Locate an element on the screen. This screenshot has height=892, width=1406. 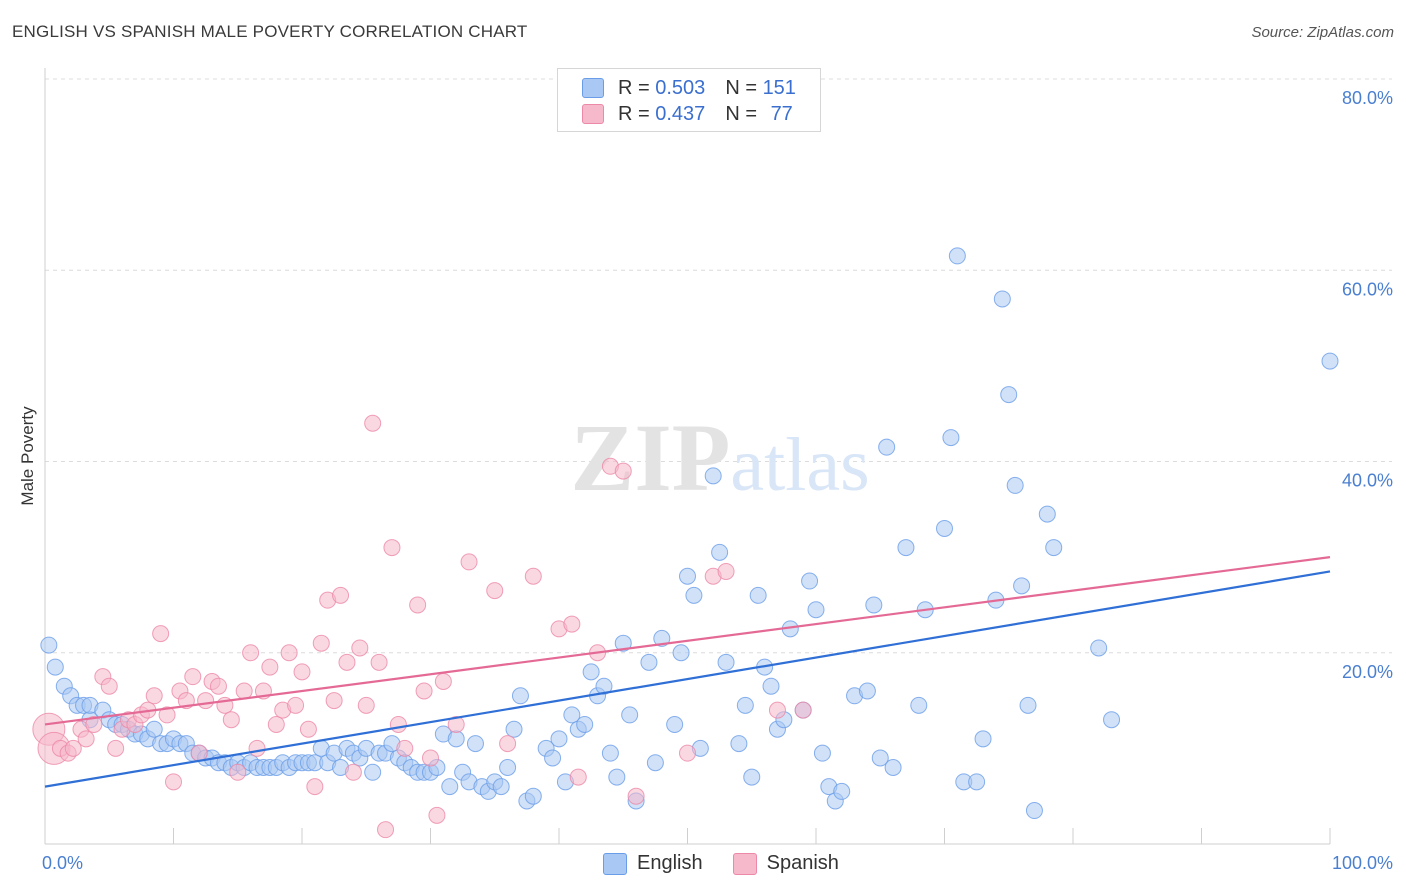
legend-n-value: 77 is located at coordinates (781, 113).